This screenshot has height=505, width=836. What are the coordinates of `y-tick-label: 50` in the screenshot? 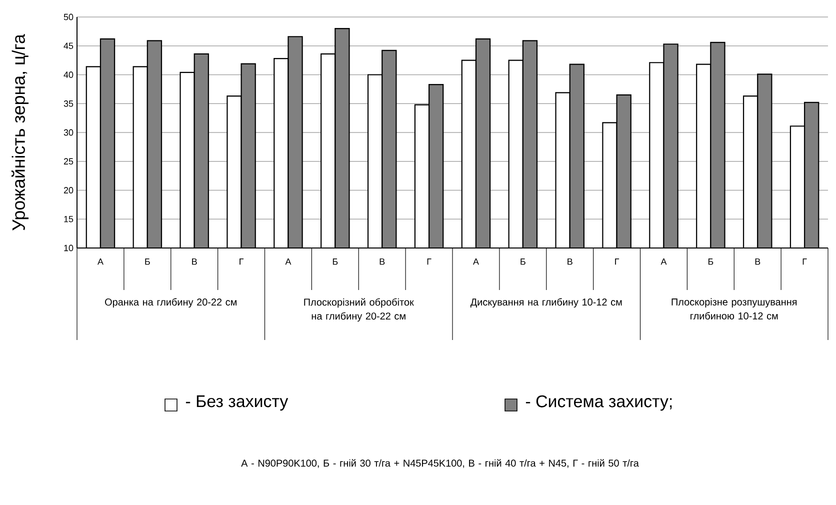 It's located at (69, 17).